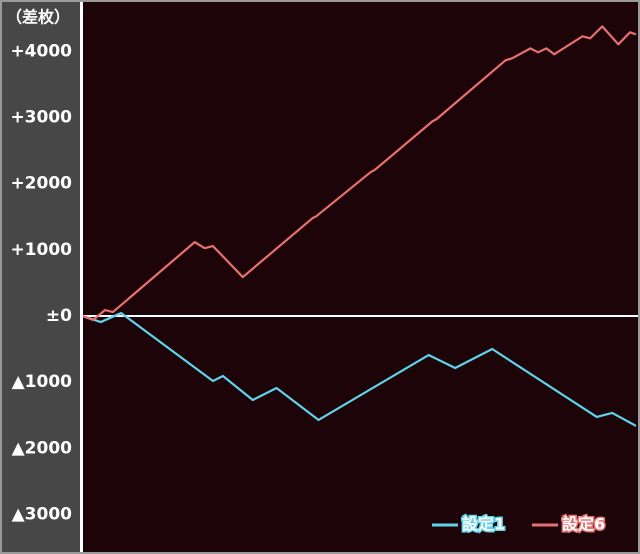  Describe the element at coordinates (41, 277) in the screenshot. I see `axis-panel` at that location.